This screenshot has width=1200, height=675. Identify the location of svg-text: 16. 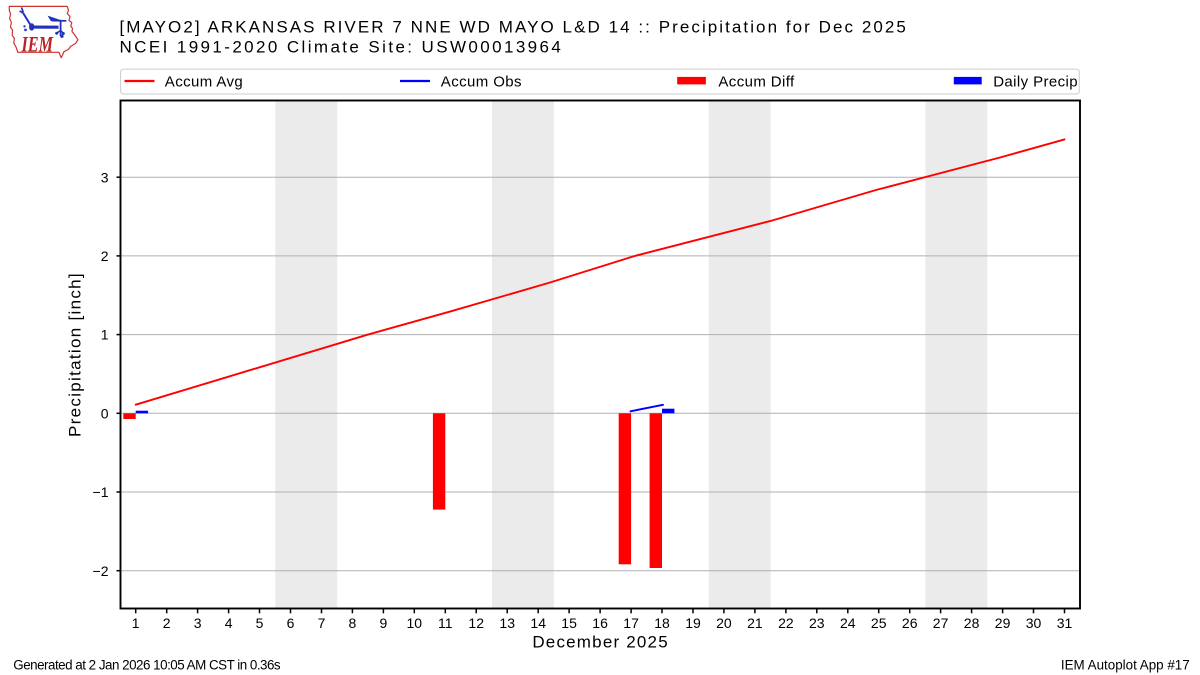
(600, 623).